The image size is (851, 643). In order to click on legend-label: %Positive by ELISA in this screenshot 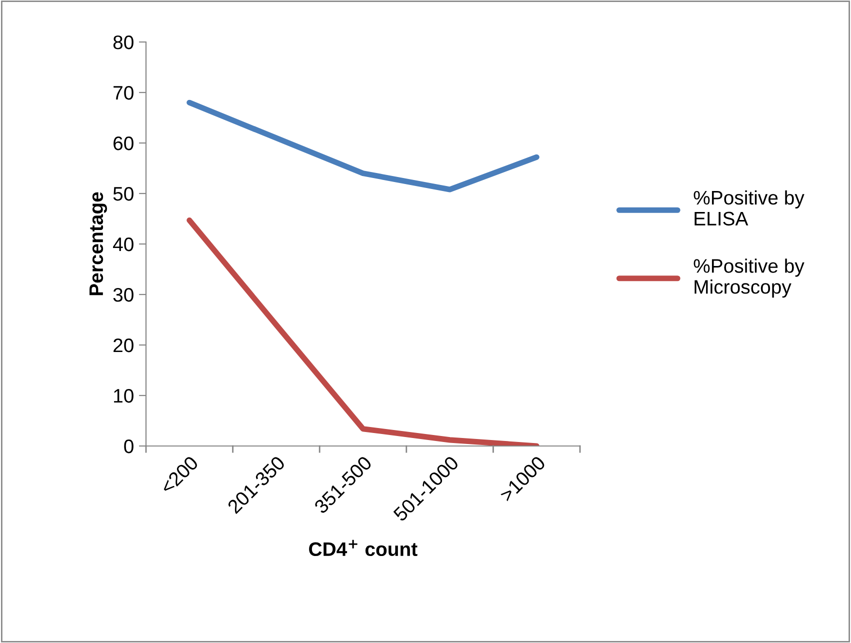, I will do `click(749, 208)`.